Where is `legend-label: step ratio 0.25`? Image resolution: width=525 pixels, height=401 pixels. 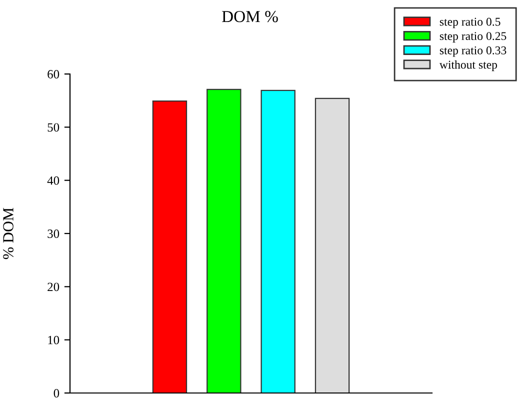
legend-label: step ratio 0.25 is located at coordinates (473, 37).